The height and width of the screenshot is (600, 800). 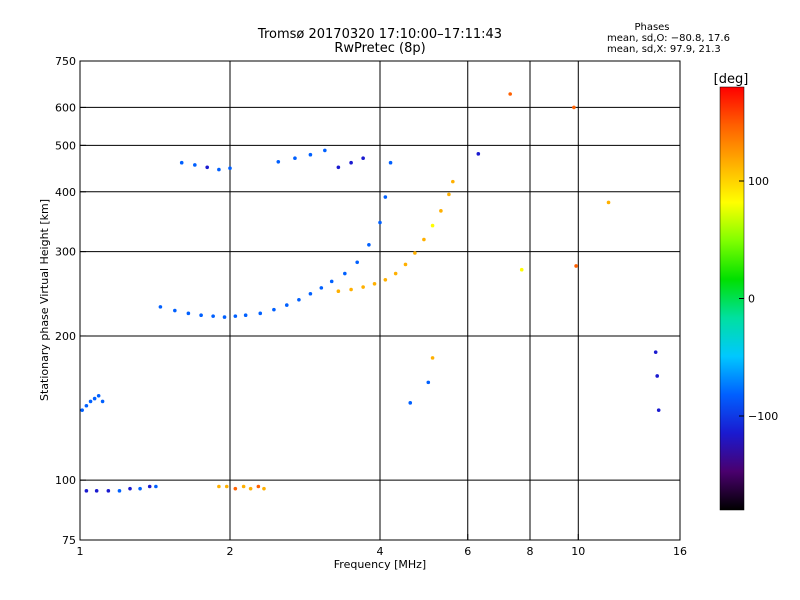 I want to click on colorbar-label: [deg], so click(x=731, y=79).